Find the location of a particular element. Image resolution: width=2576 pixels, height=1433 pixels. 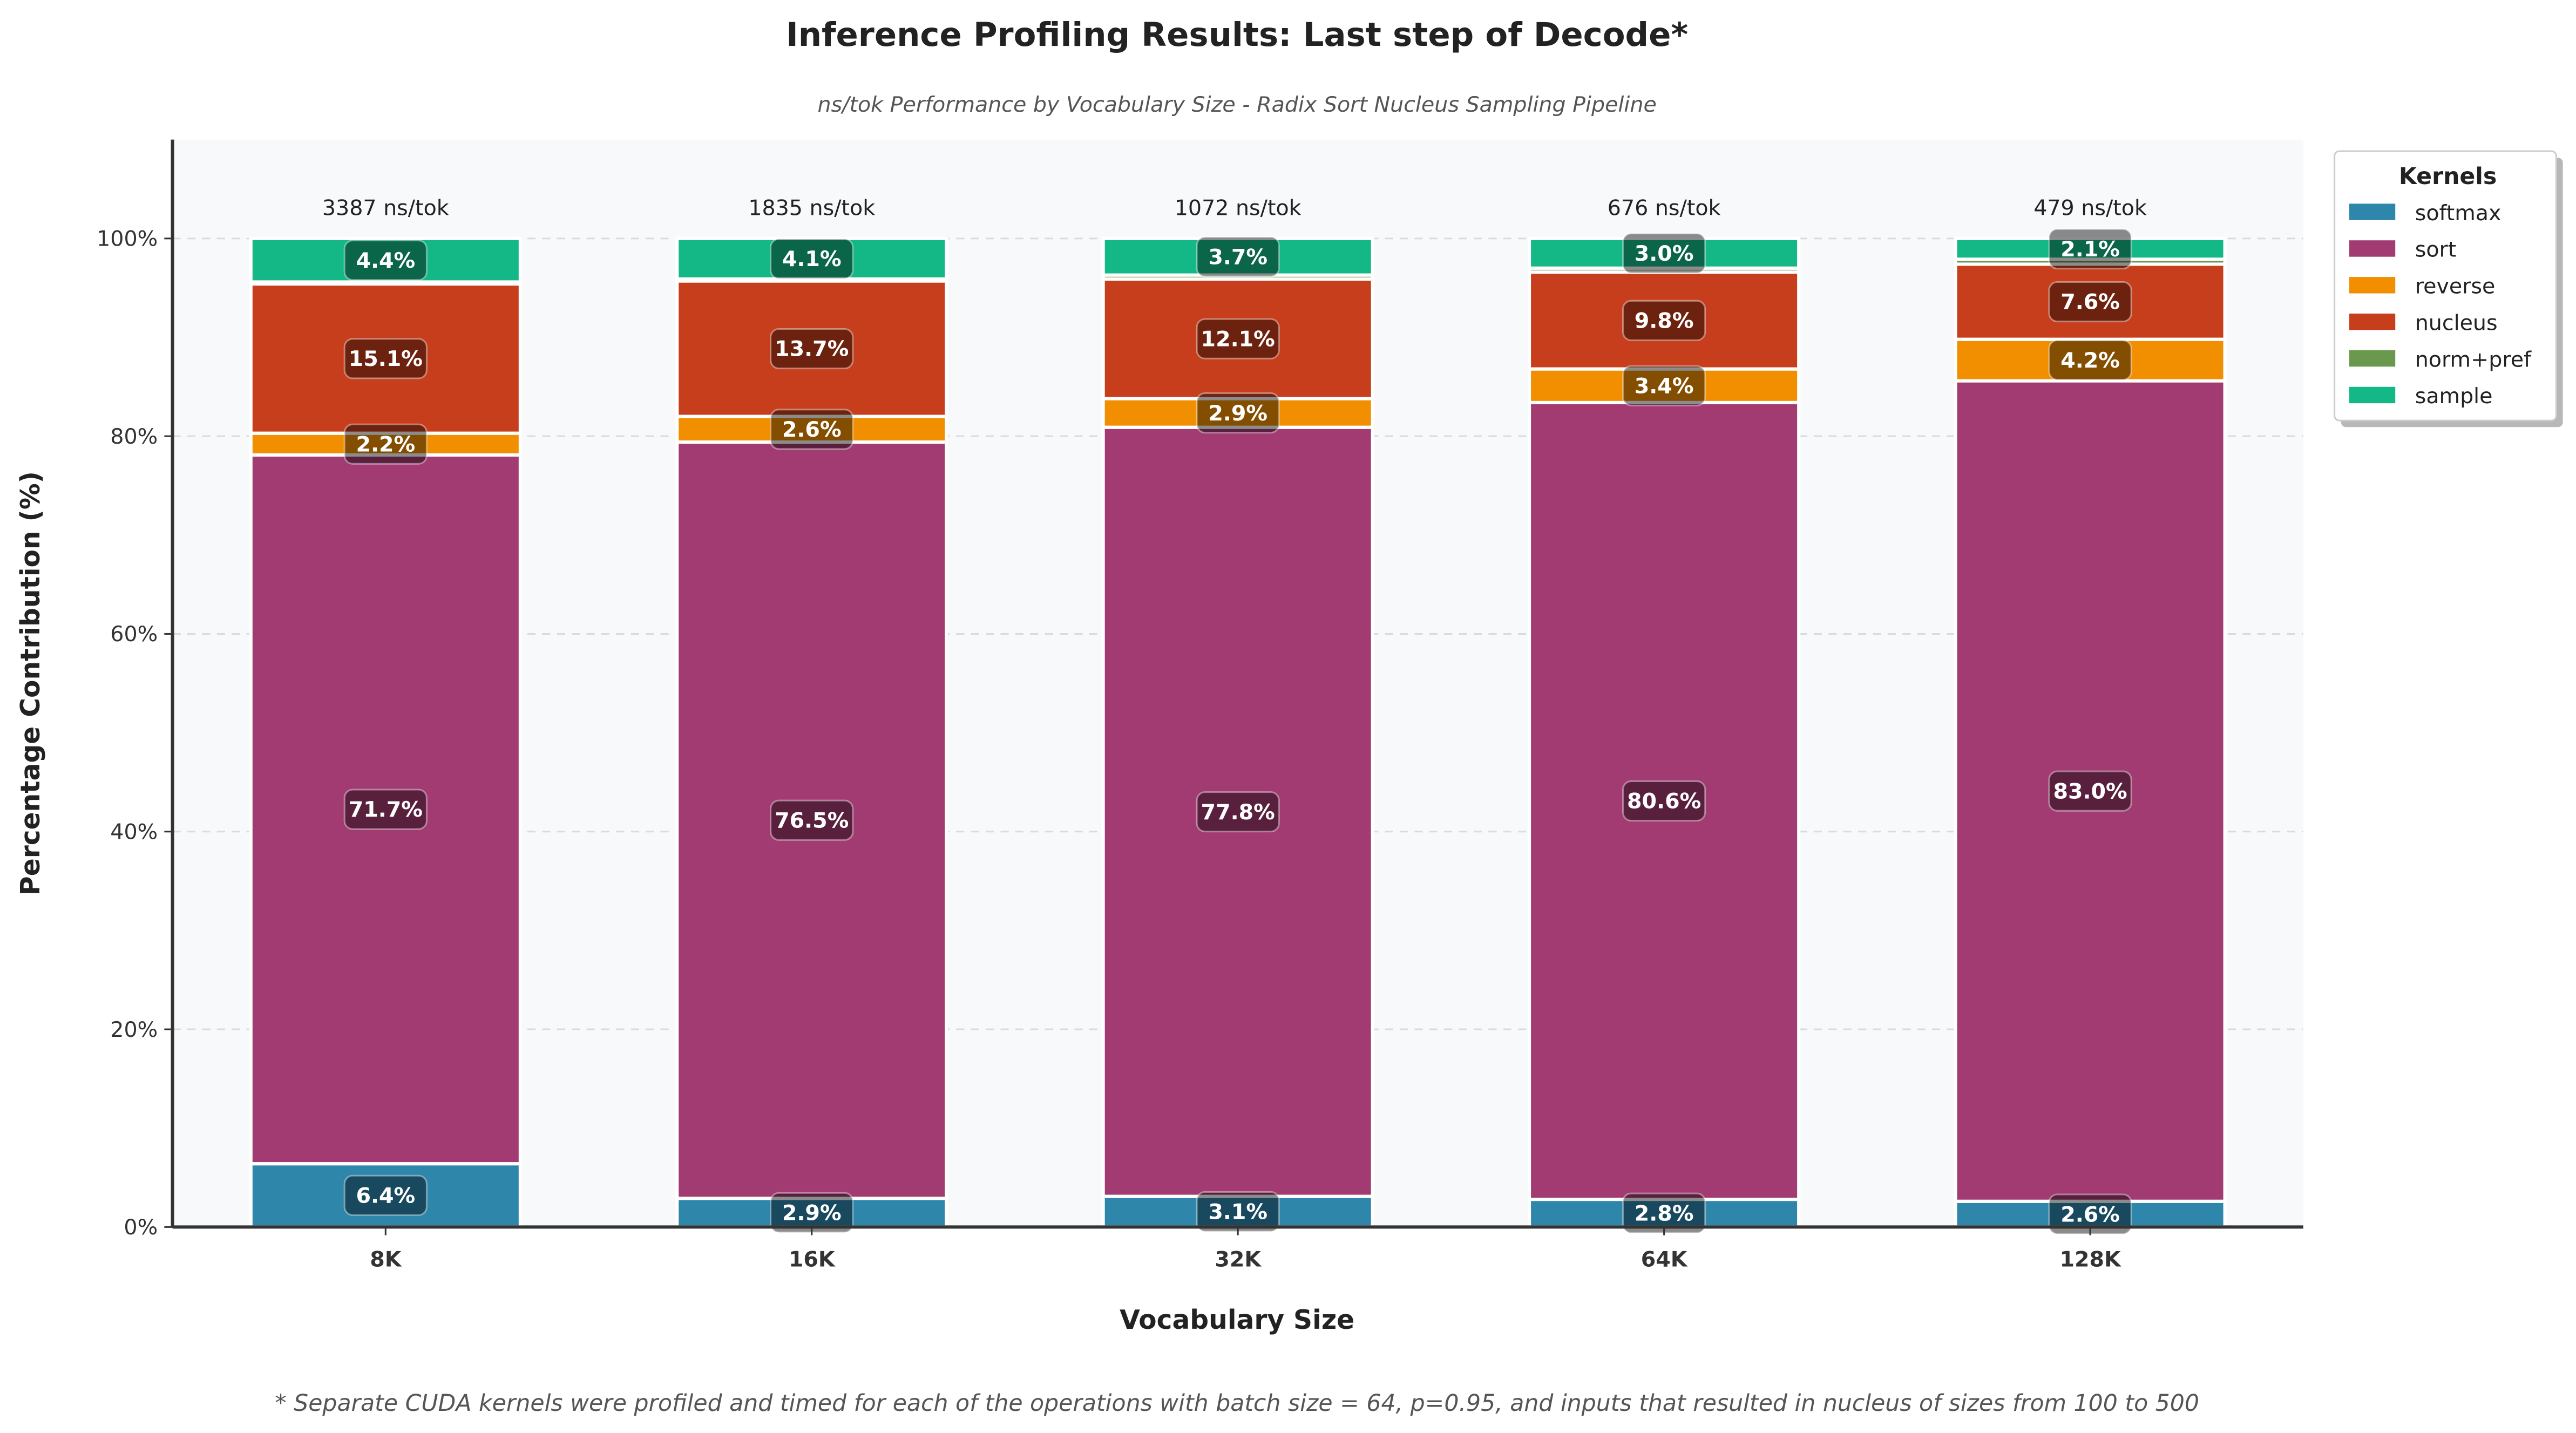

x-axis-label: Vocabulary Size is located at coordinates (1237, 1320).